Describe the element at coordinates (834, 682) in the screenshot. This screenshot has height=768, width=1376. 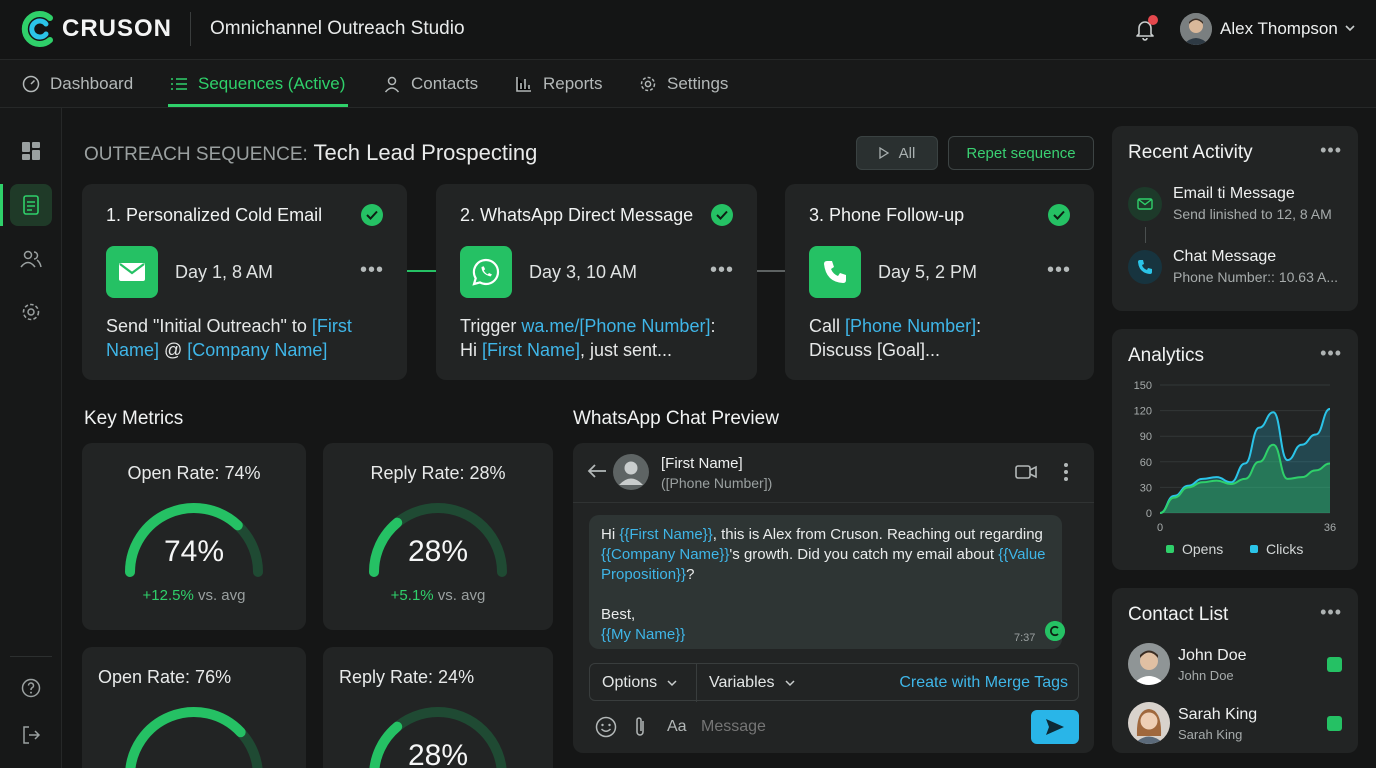
I see `message-toolbar: Options Variables Create with Merge Tags` at that location.